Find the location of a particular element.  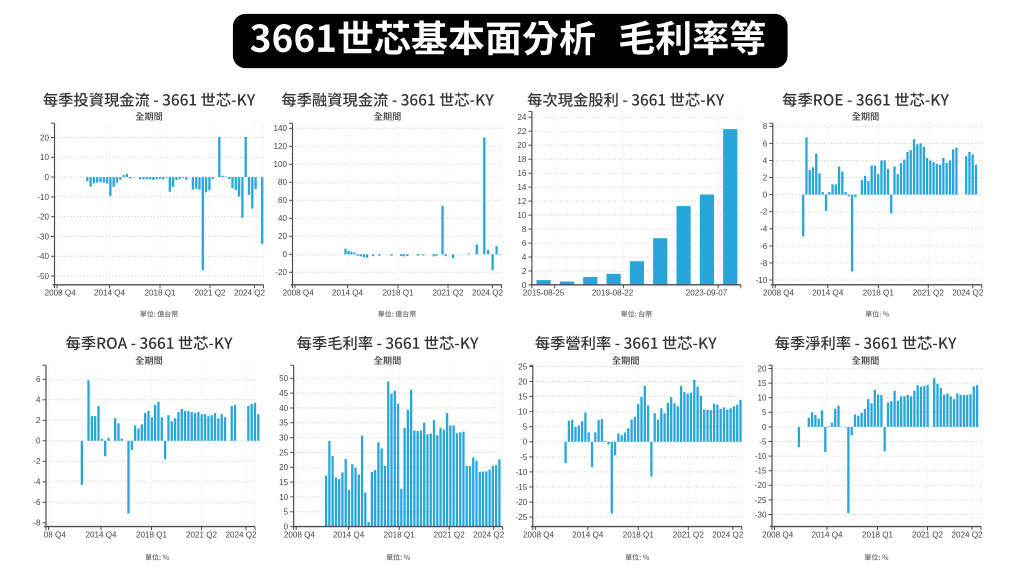

svg-text: 35 is located at coordinates (284, 423).